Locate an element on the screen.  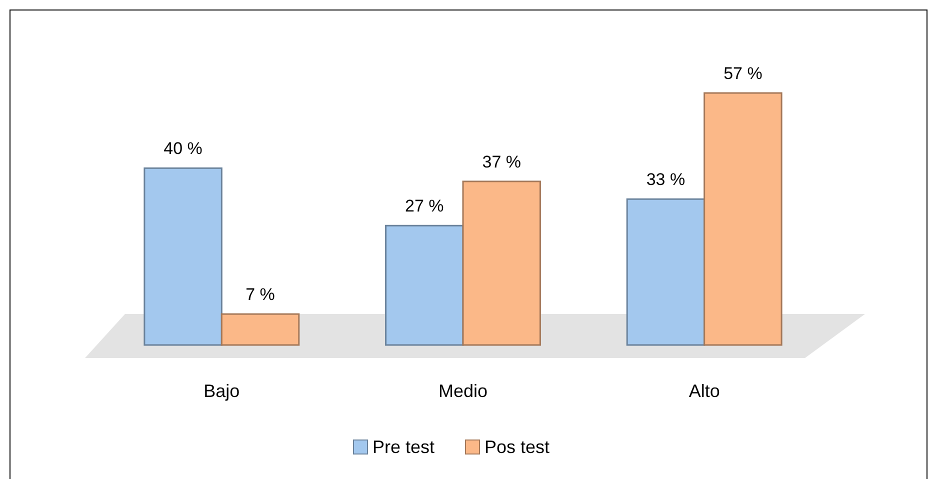
data-label: 57 % is located at coordinates (743, 73).